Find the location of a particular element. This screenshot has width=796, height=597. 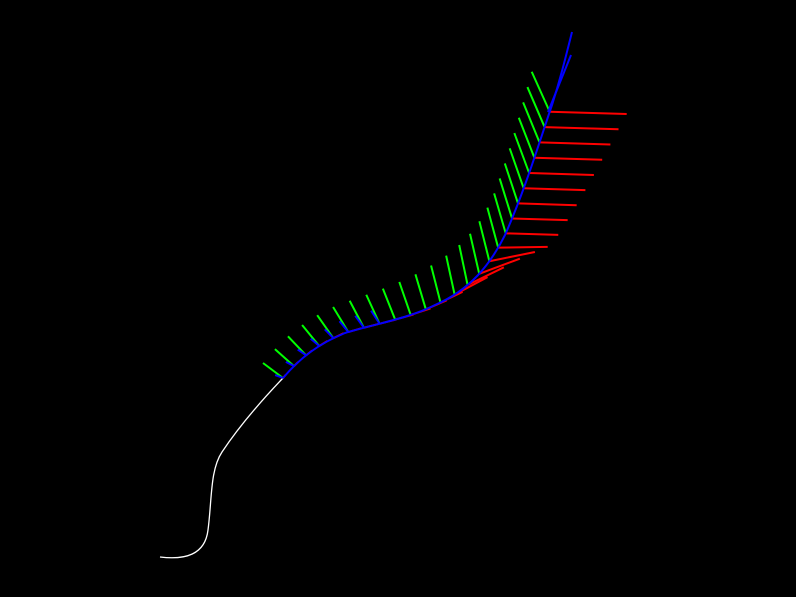

white-path-curve is located at coordinates (221, 468).